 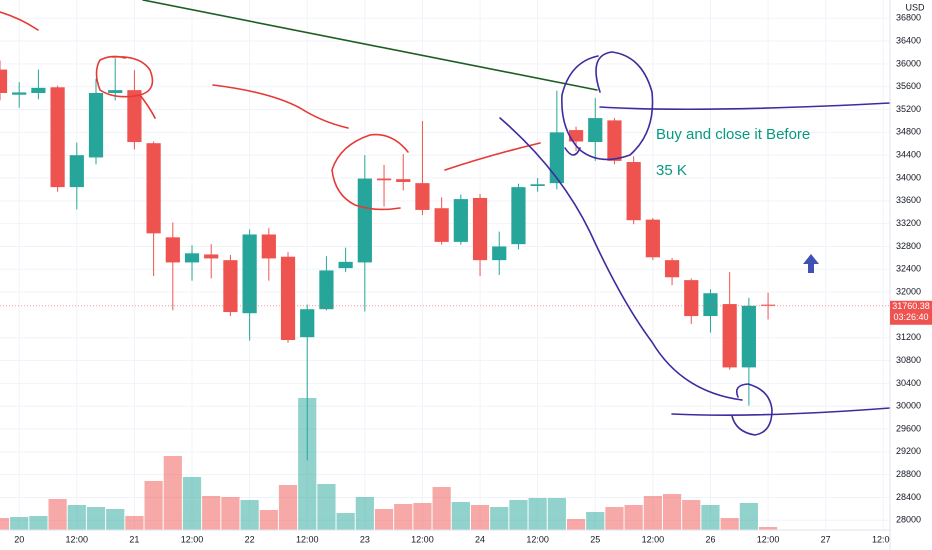 I want to click on y-tick-label: 30800, so click(x=908, y=360).